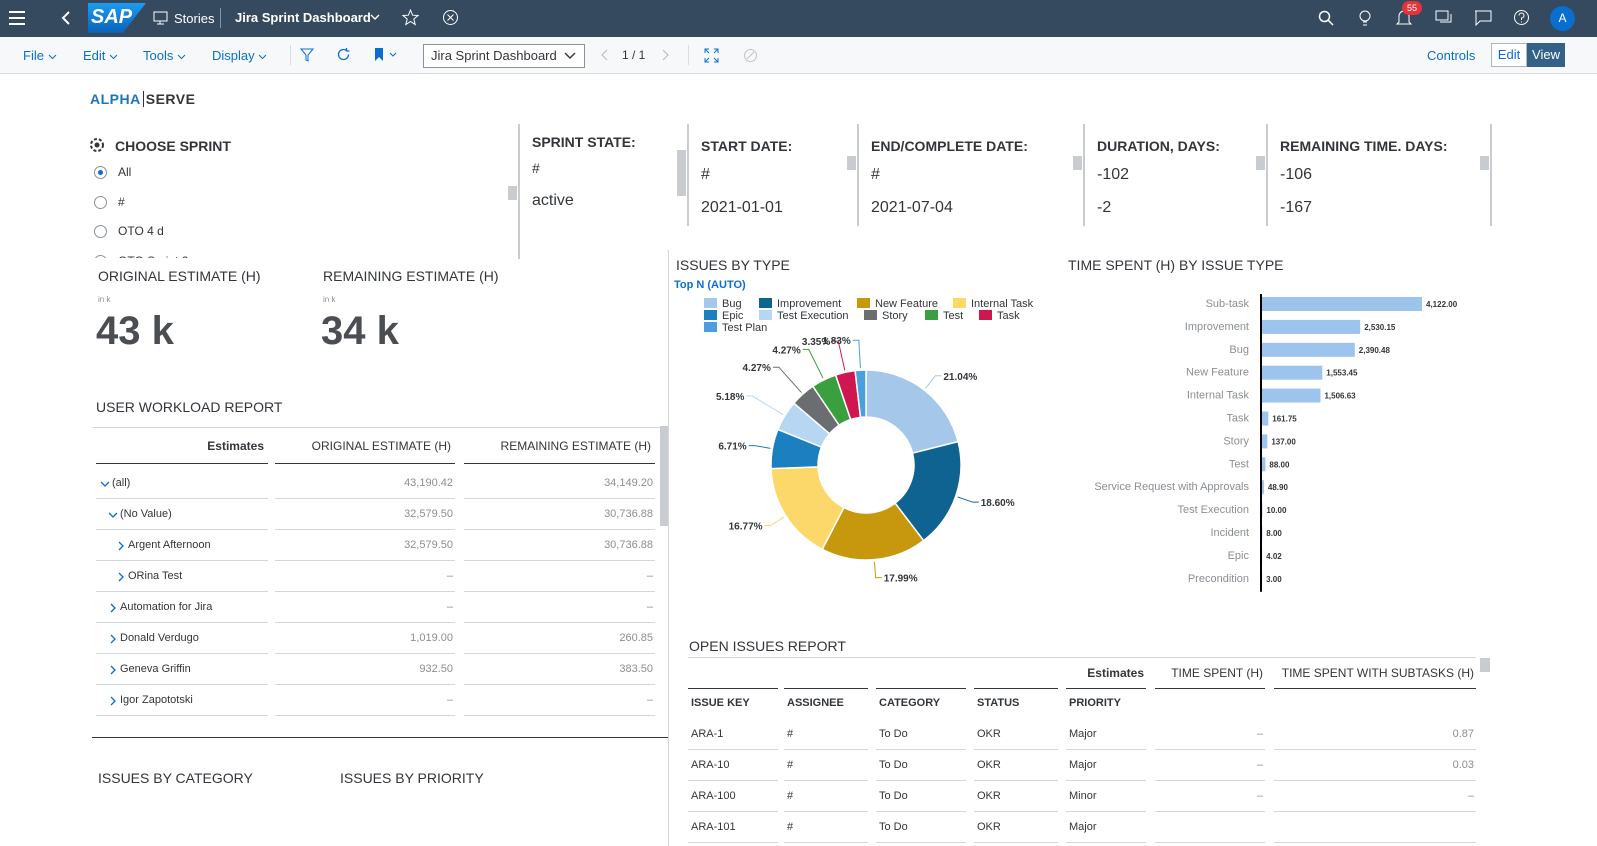 The width and height of the screenshot is (1597, 846). Describe the element at coordinates (1176, 265) in the screenshot. I see `chart-title: TIME SPENT (H) BY ISSUE TYPE` at that location.